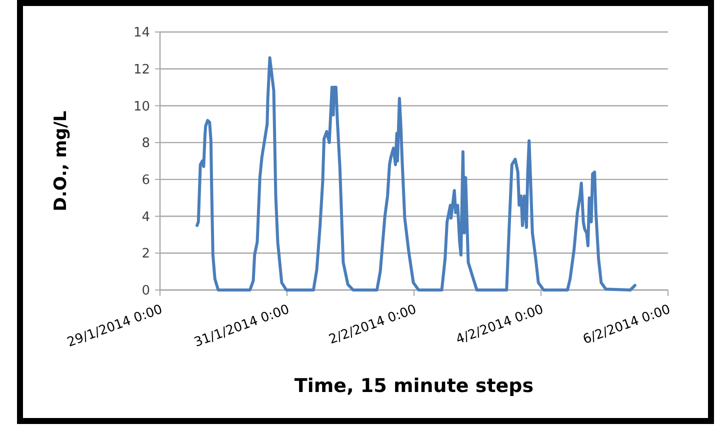  Describe the element at coordinates (414, 386) in the screenshot. I see `x-axis-title: Time, 15 minute steps` at that location.